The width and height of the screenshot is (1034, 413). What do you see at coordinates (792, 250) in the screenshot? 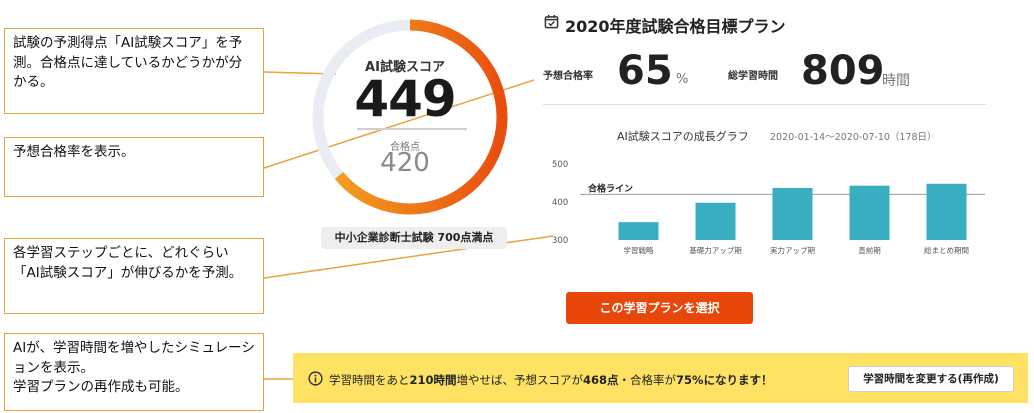
I see `x-tick-label: 実力アップ期` at bounding box center [792, 250].